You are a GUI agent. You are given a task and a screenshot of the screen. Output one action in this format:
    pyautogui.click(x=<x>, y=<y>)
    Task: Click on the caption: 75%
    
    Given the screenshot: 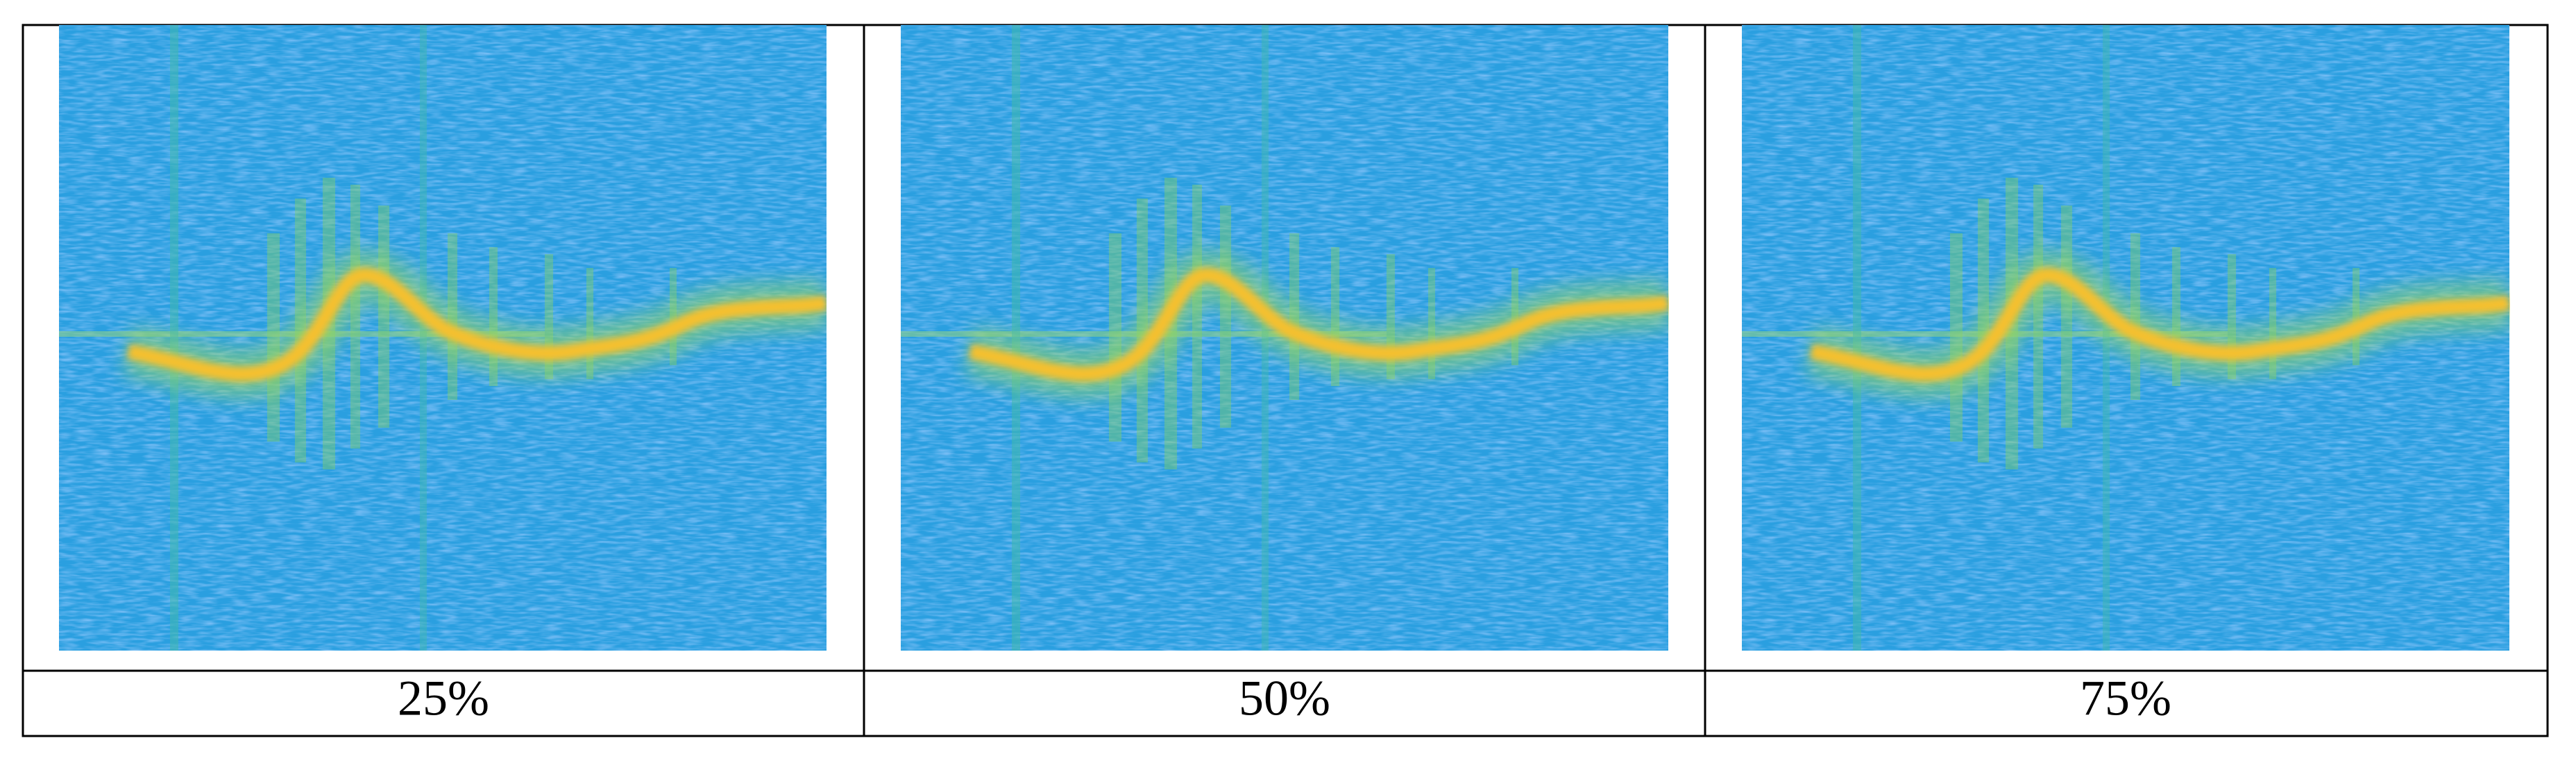 What is the action you would take?
    pyautogui.click(x=2125, y=698)
    